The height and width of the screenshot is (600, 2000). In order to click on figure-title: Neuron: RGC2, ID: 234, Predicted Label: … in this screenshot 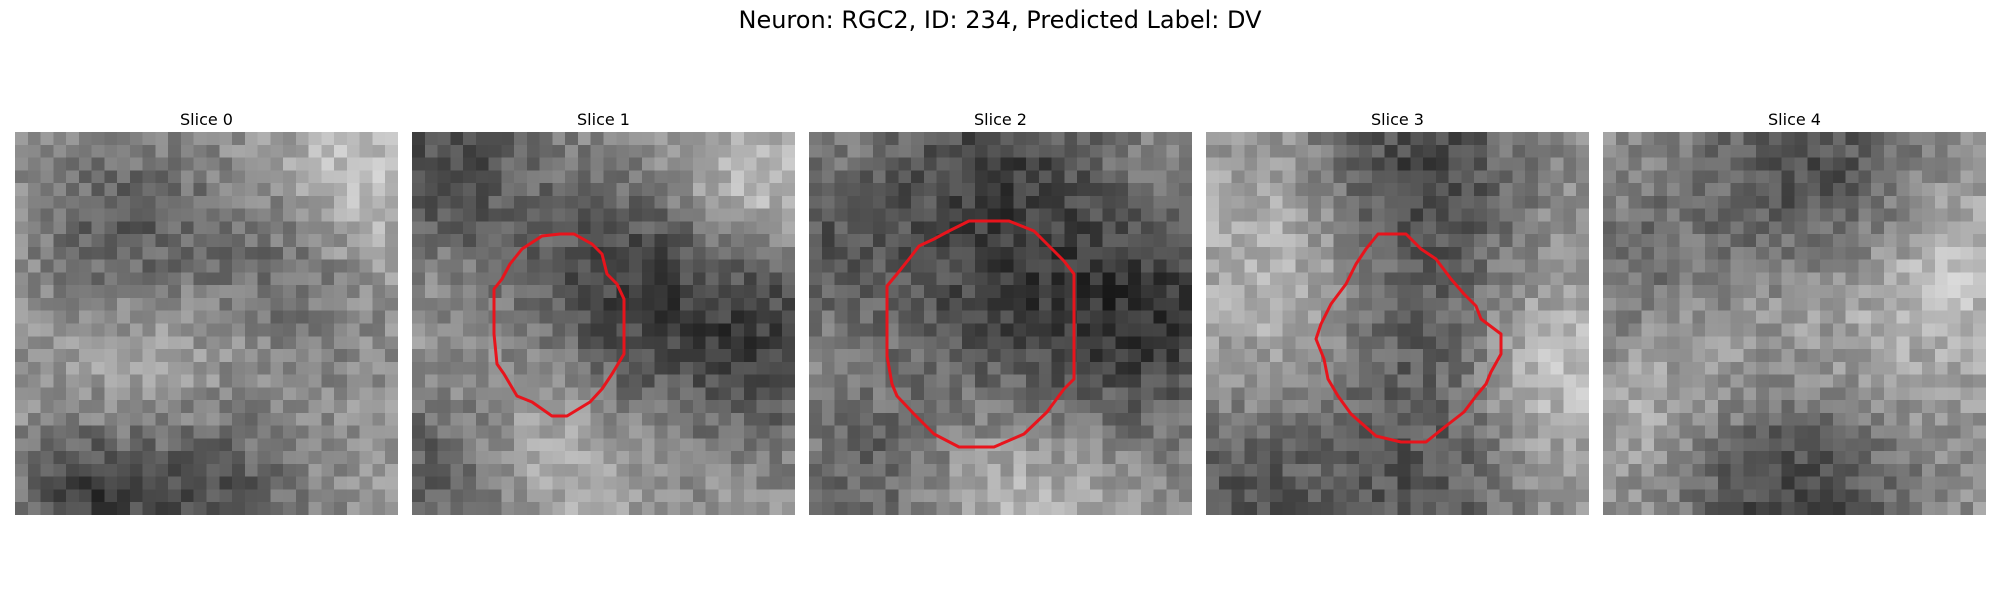, I will do `click(1000, 20)`.